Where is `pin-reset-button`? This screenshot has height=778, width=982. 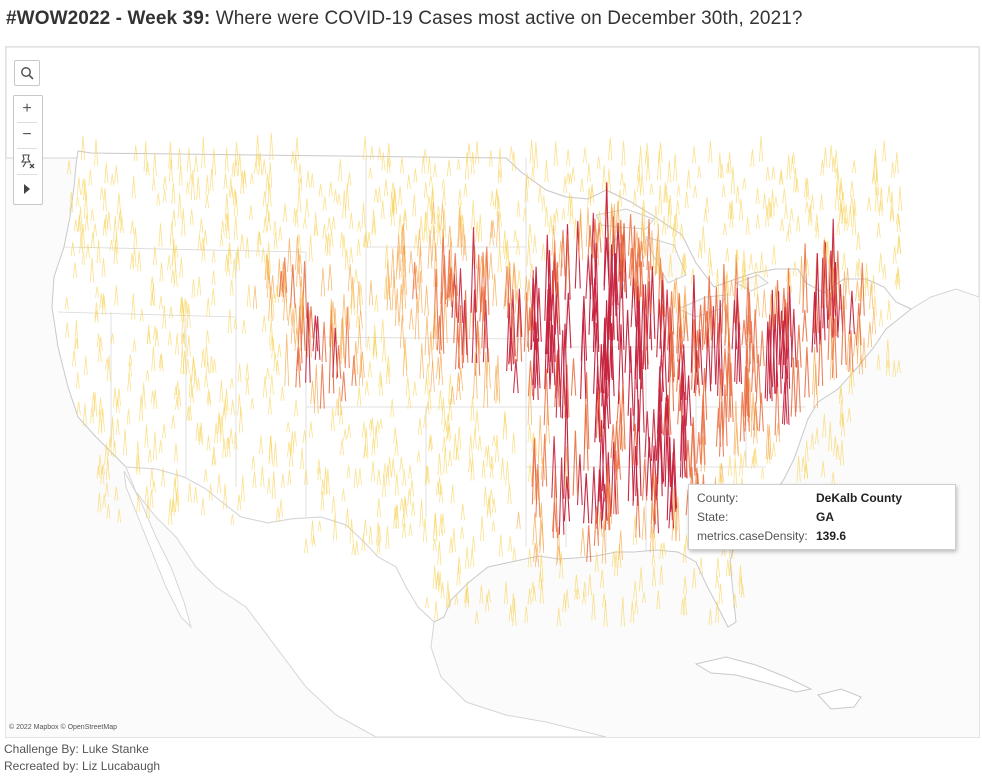
pin-reset-button is located at coordinates (27, 161).